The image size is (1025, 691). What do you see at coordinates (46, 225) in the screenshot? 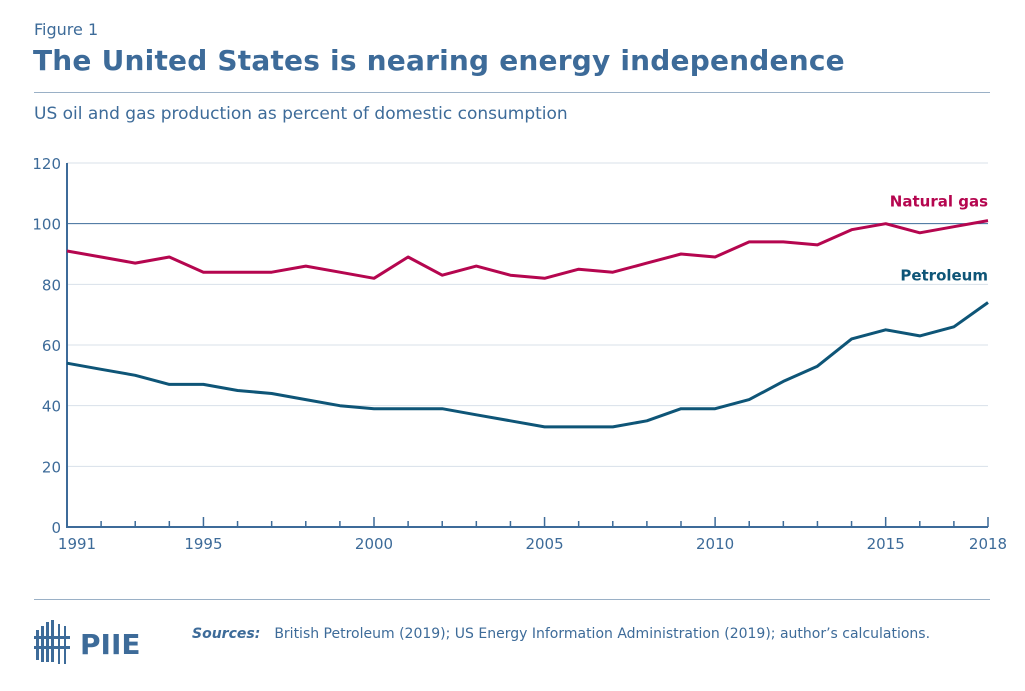
I see `y-tick-label: 100` at bounding box center [46, 225].